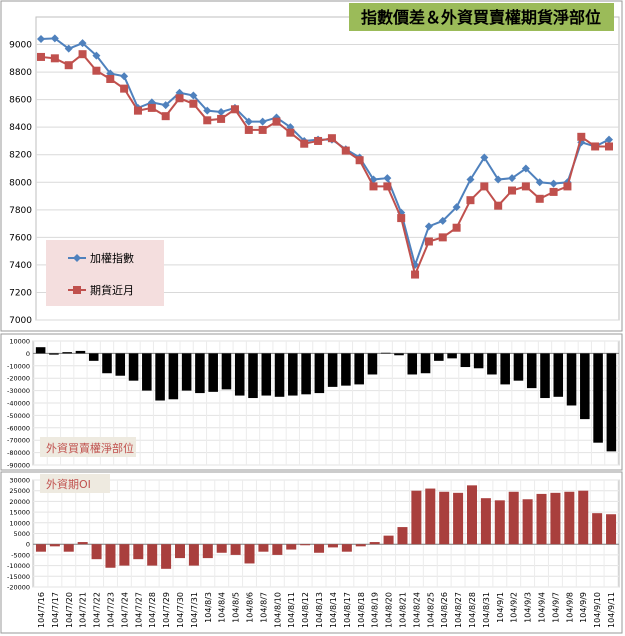 This screenshot has height=636, width=625. Describe the element at coordinates (101, 258) in the screenshot. I see `legend-item-index: 加權指數` at that location.